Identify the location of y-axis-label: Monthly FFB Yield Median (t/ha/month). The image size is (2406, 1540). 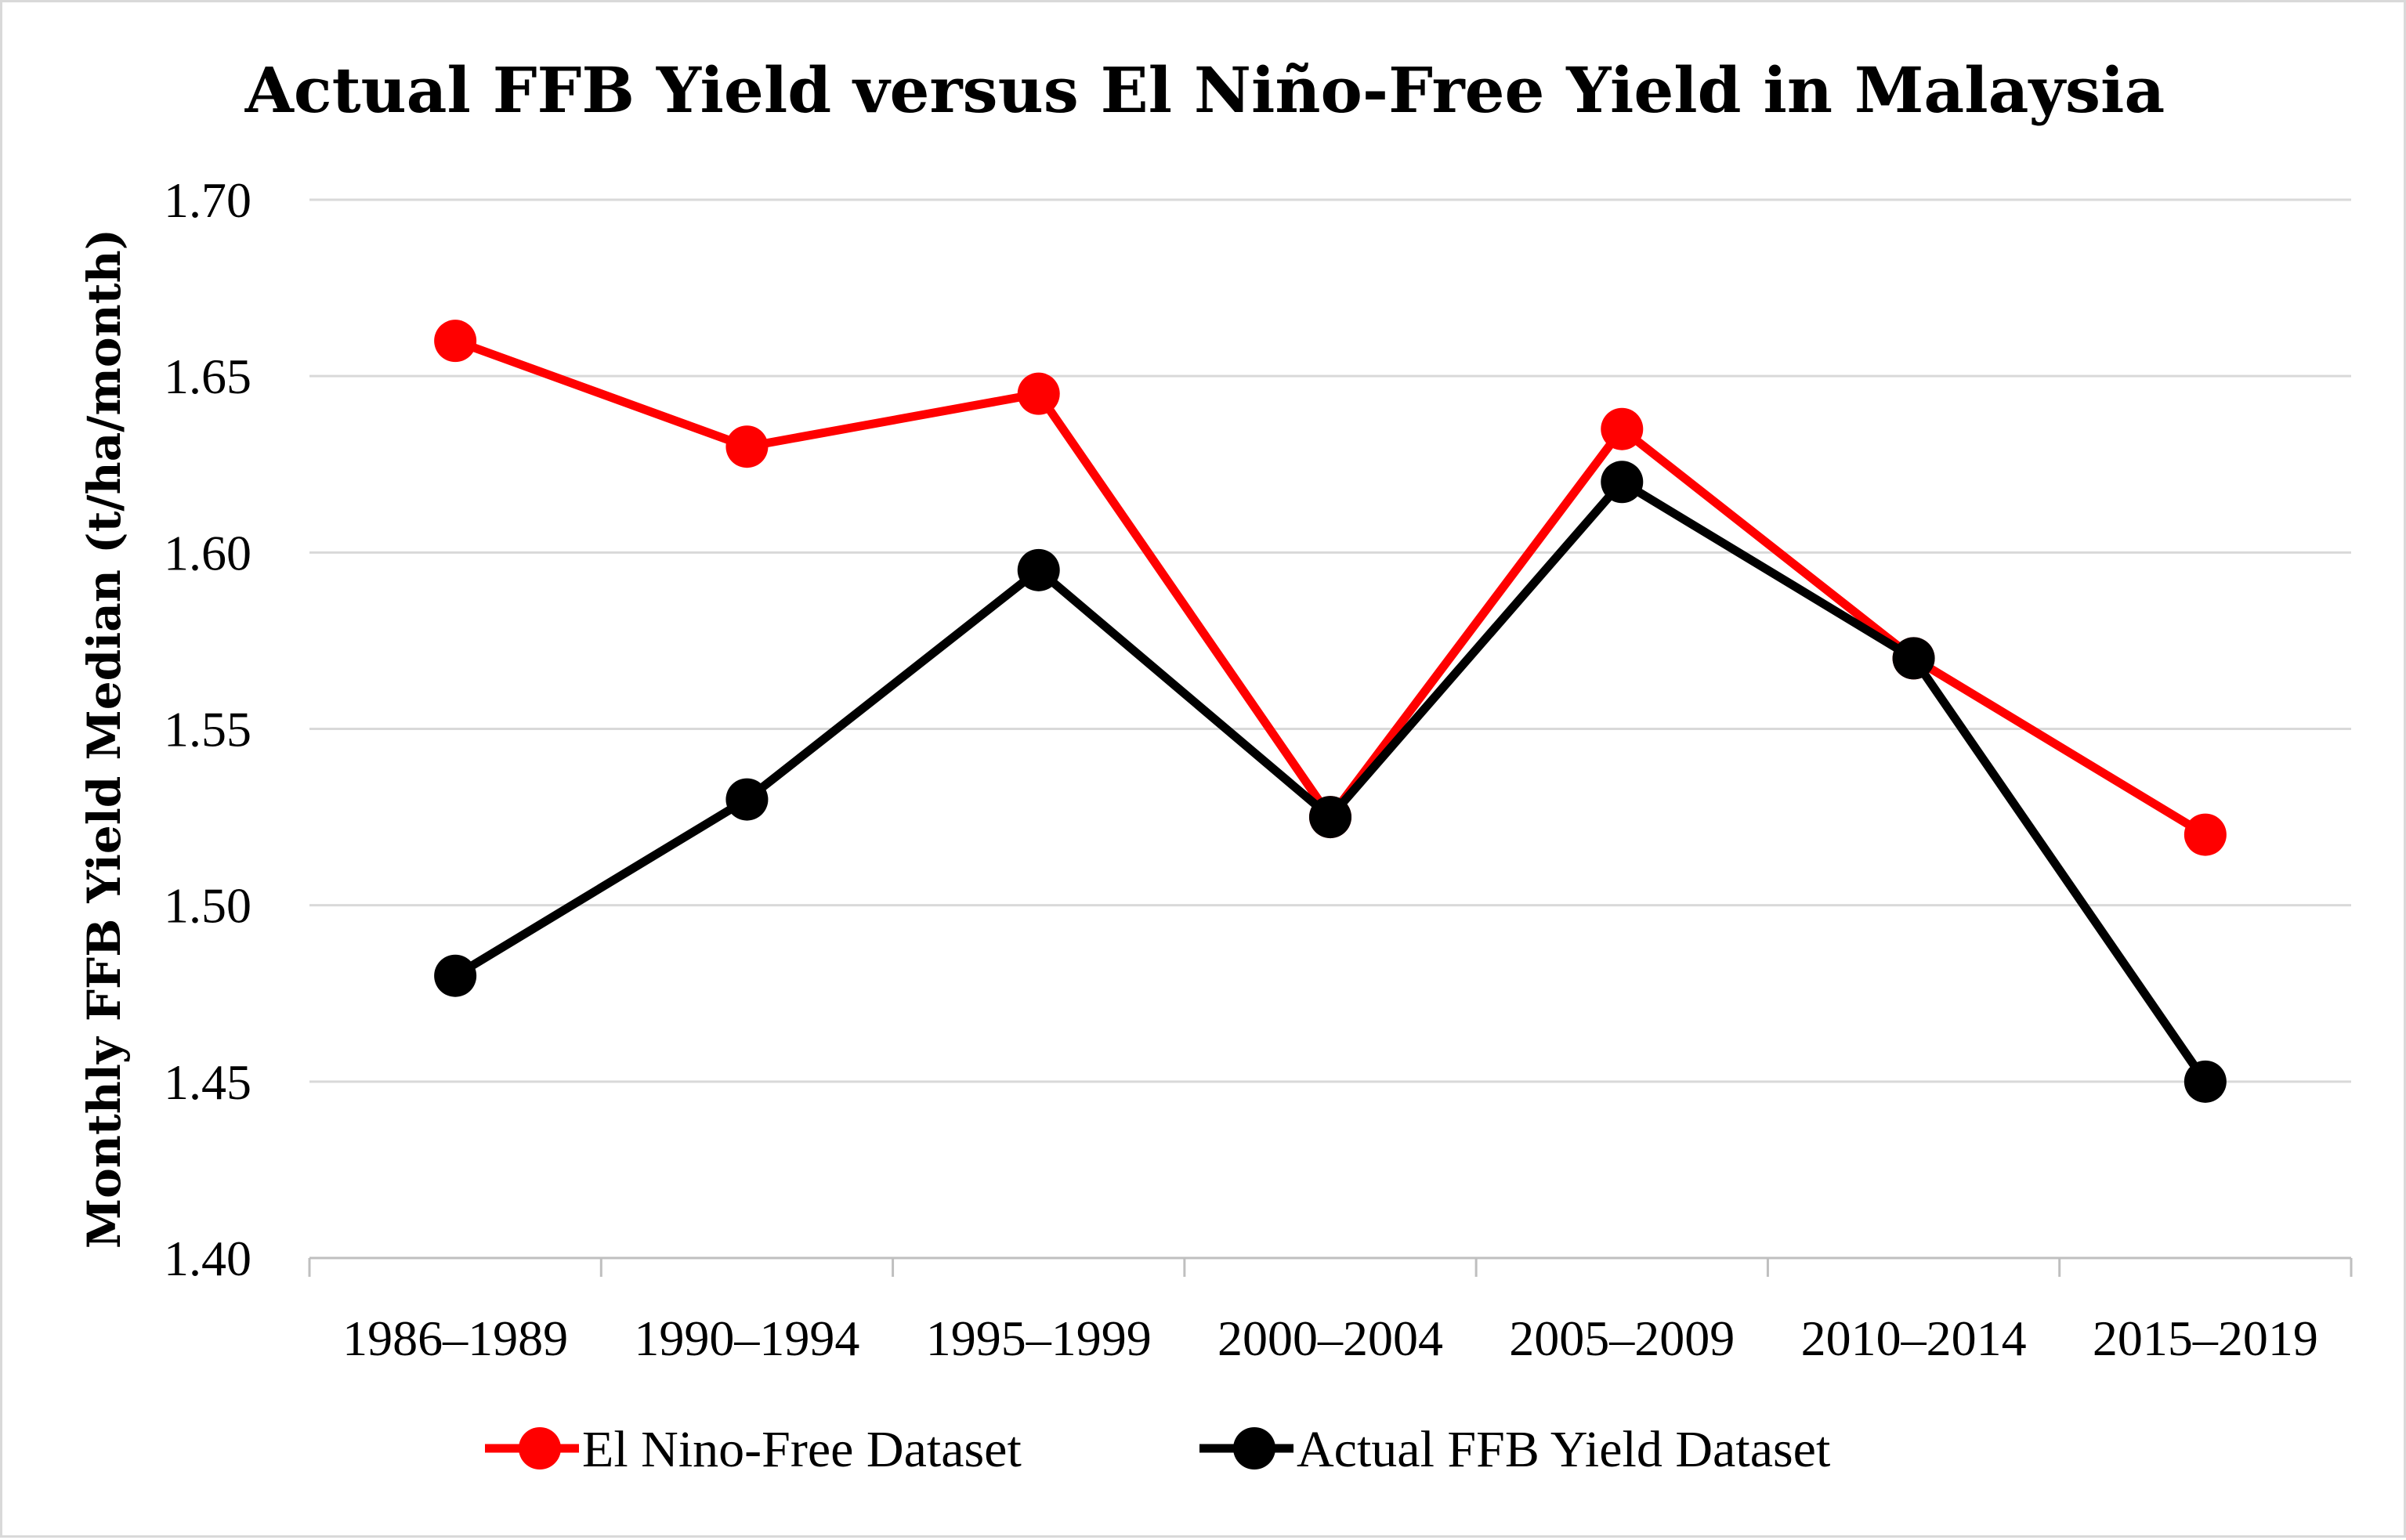
(104, 739).